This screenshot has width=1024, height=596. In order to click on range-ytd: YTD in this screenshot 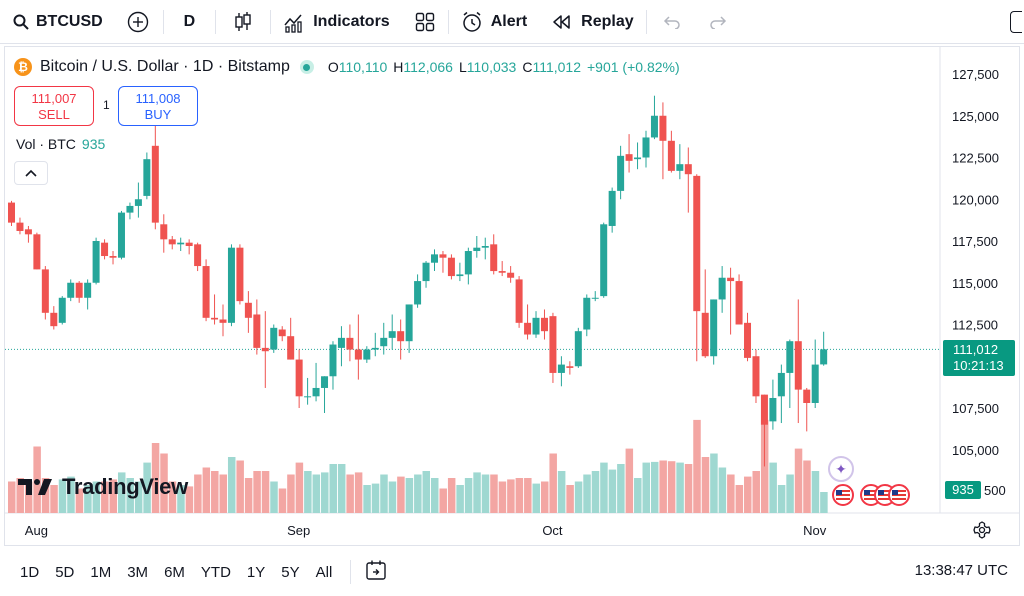, I will do `click(215, 572)`.